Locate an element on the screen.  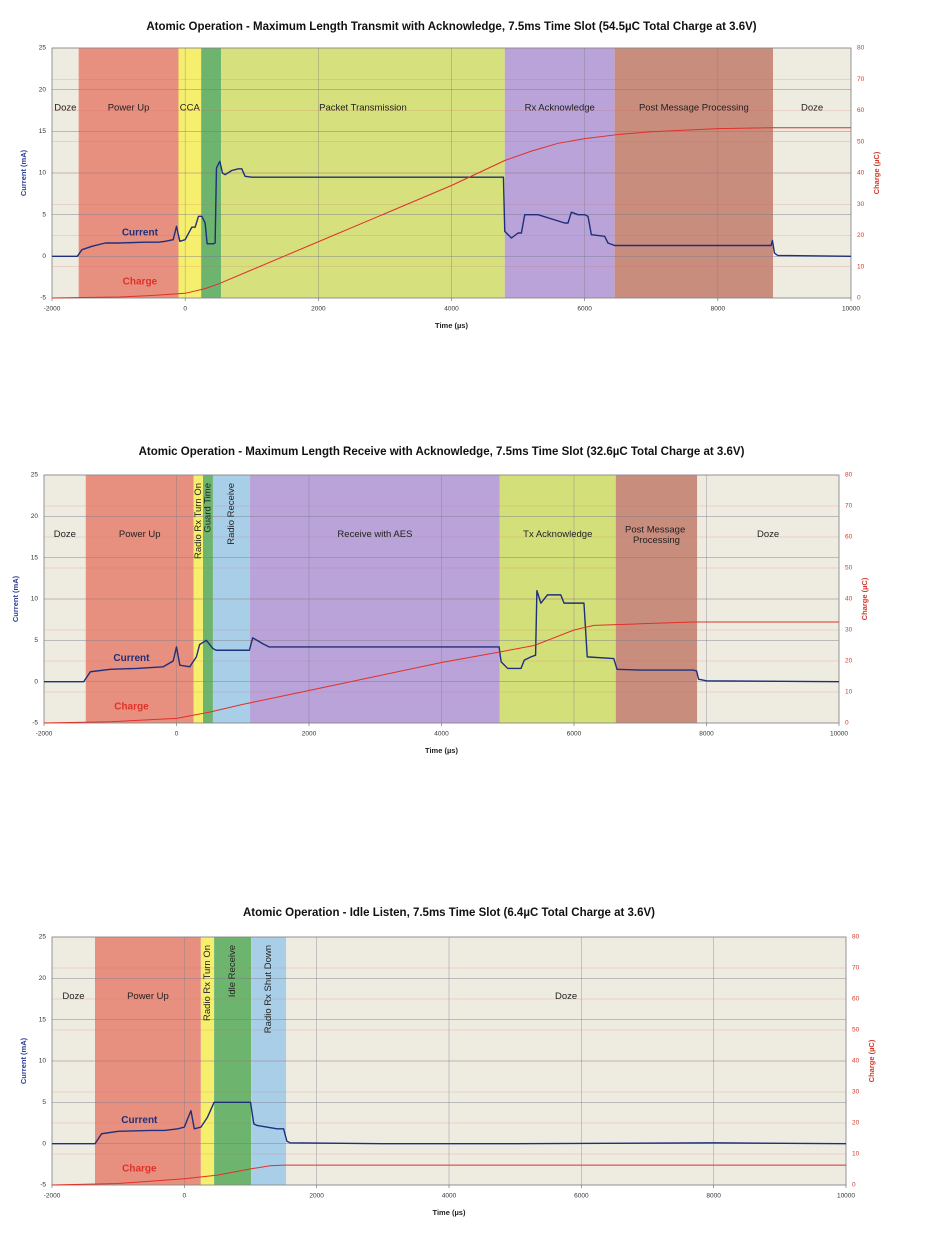
phase-label: Idle Receive is located at coordinates (232, 971).